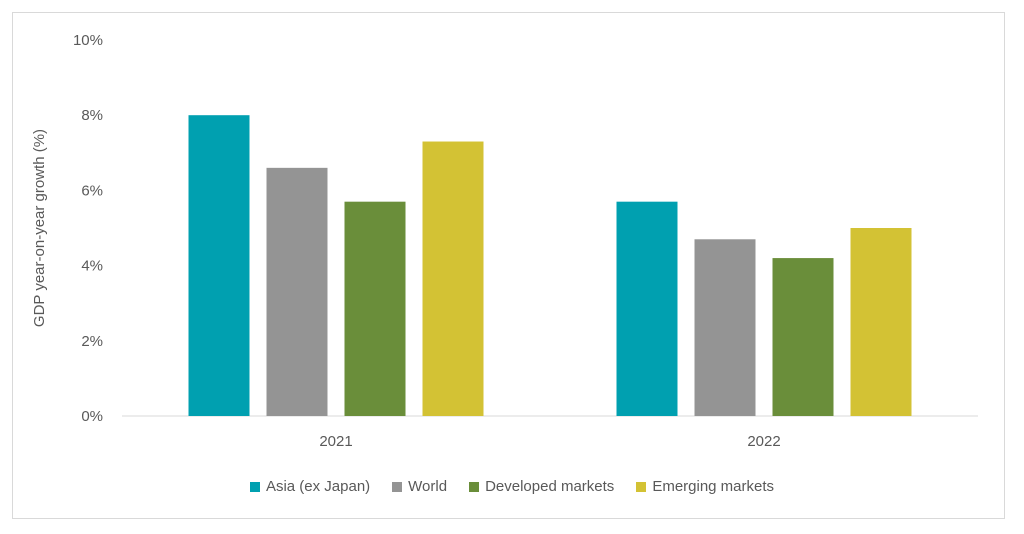 This screenshot has height=534, width=1024. What do you see at coordinates (92, 416) in the screenshot?
I see `y-tick-label: 0%` at bounding box center [92, 416].